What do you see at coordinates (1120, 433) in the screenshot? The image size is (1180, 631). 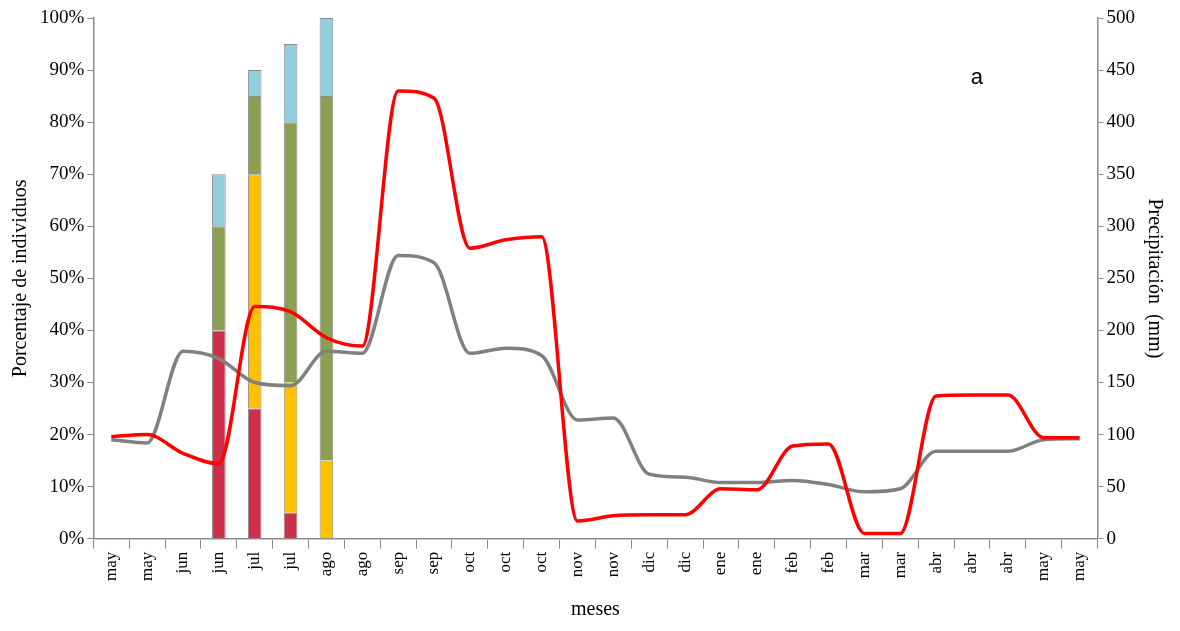 I see `y2-tick-label: 100` at bounding box center [1120, 433].